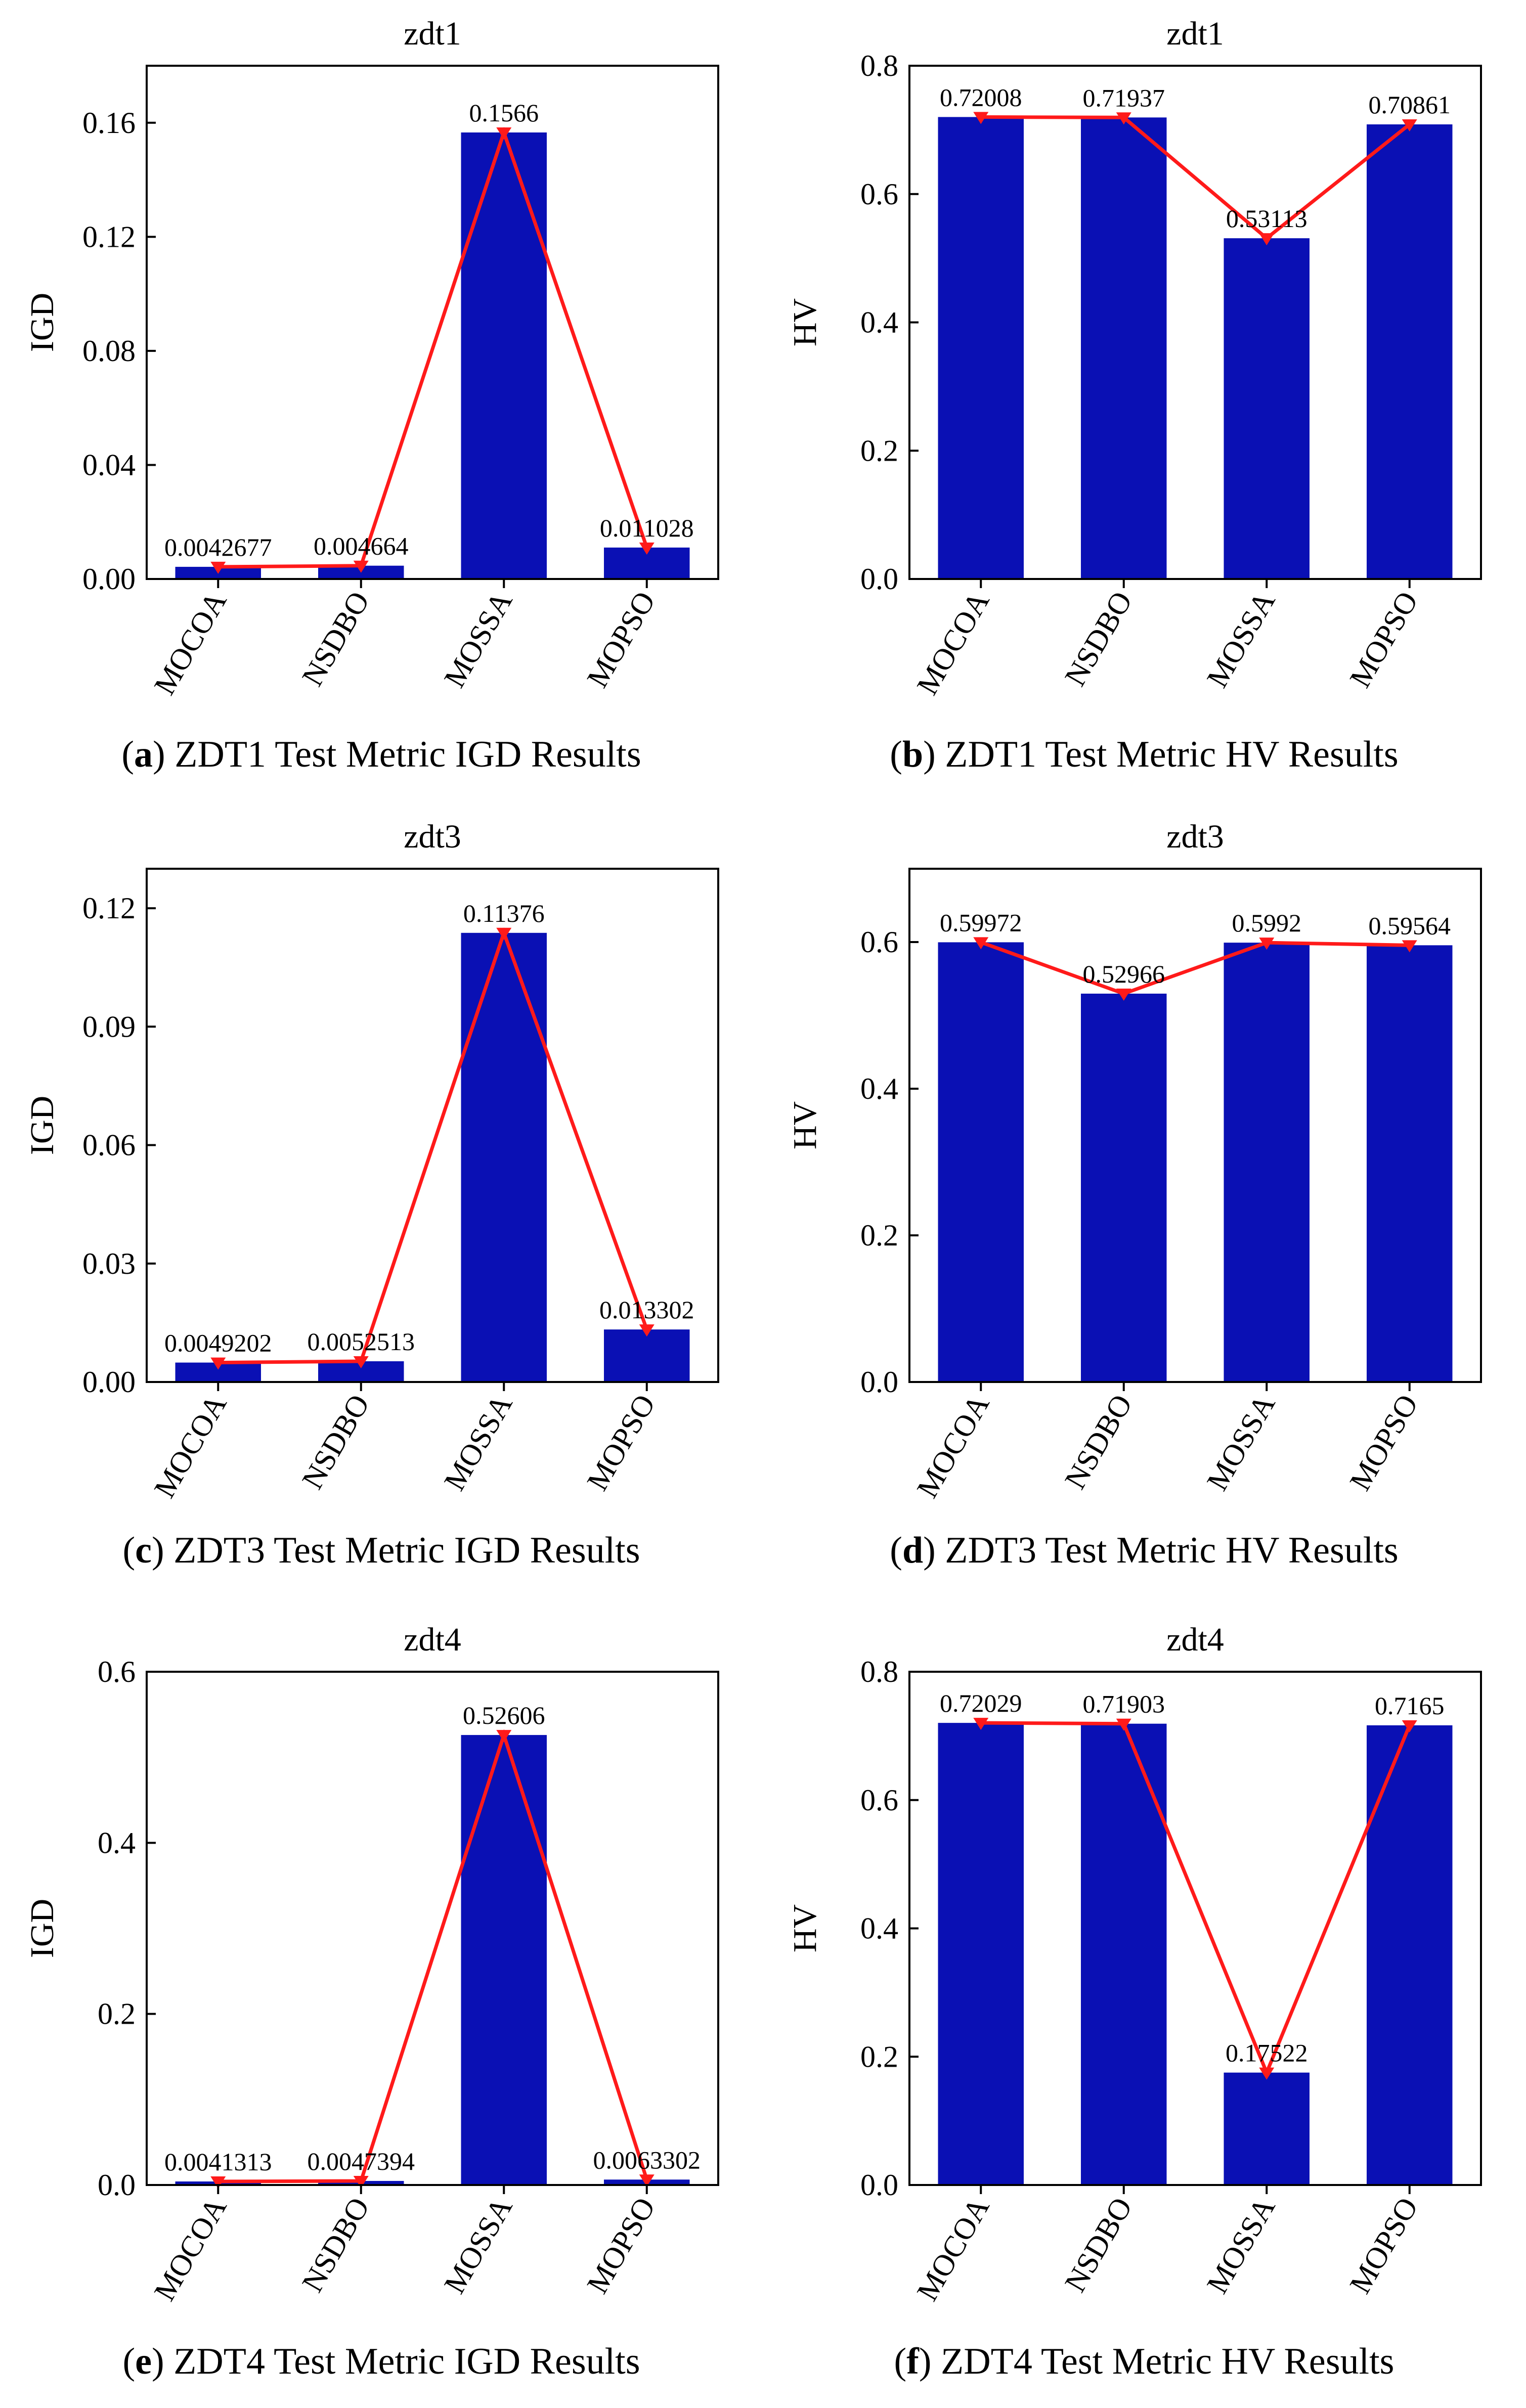 The height and width of the screenshot is (2408, 1526). Describe the element at coordinates (218, 1343) in the screenshot. I see `data-label: 0.0049202` at that location.